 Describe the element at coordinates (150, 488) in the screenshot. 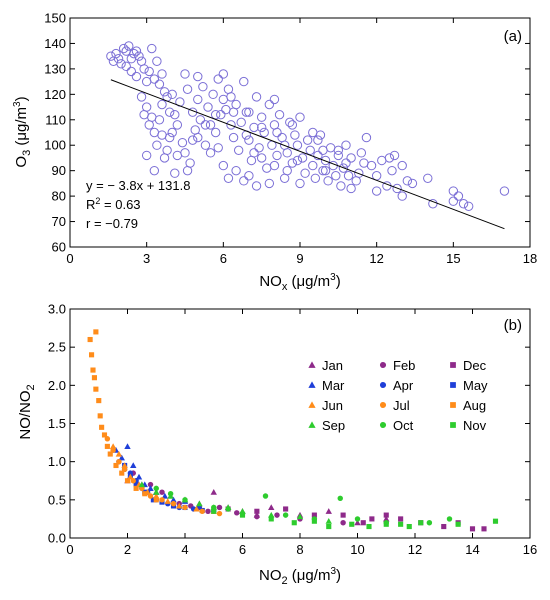

I see `mar-point` at that location.